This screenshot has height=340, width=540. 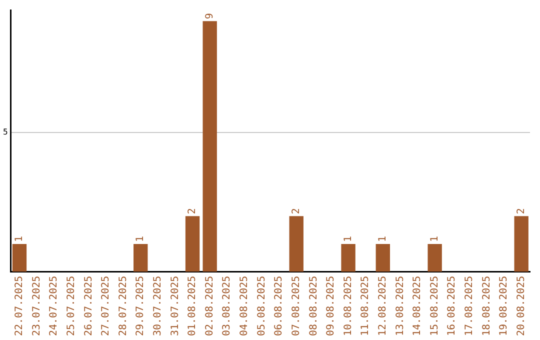 I want to click on x-tick-label: 16.08.2025, so click(x=452, y=306).